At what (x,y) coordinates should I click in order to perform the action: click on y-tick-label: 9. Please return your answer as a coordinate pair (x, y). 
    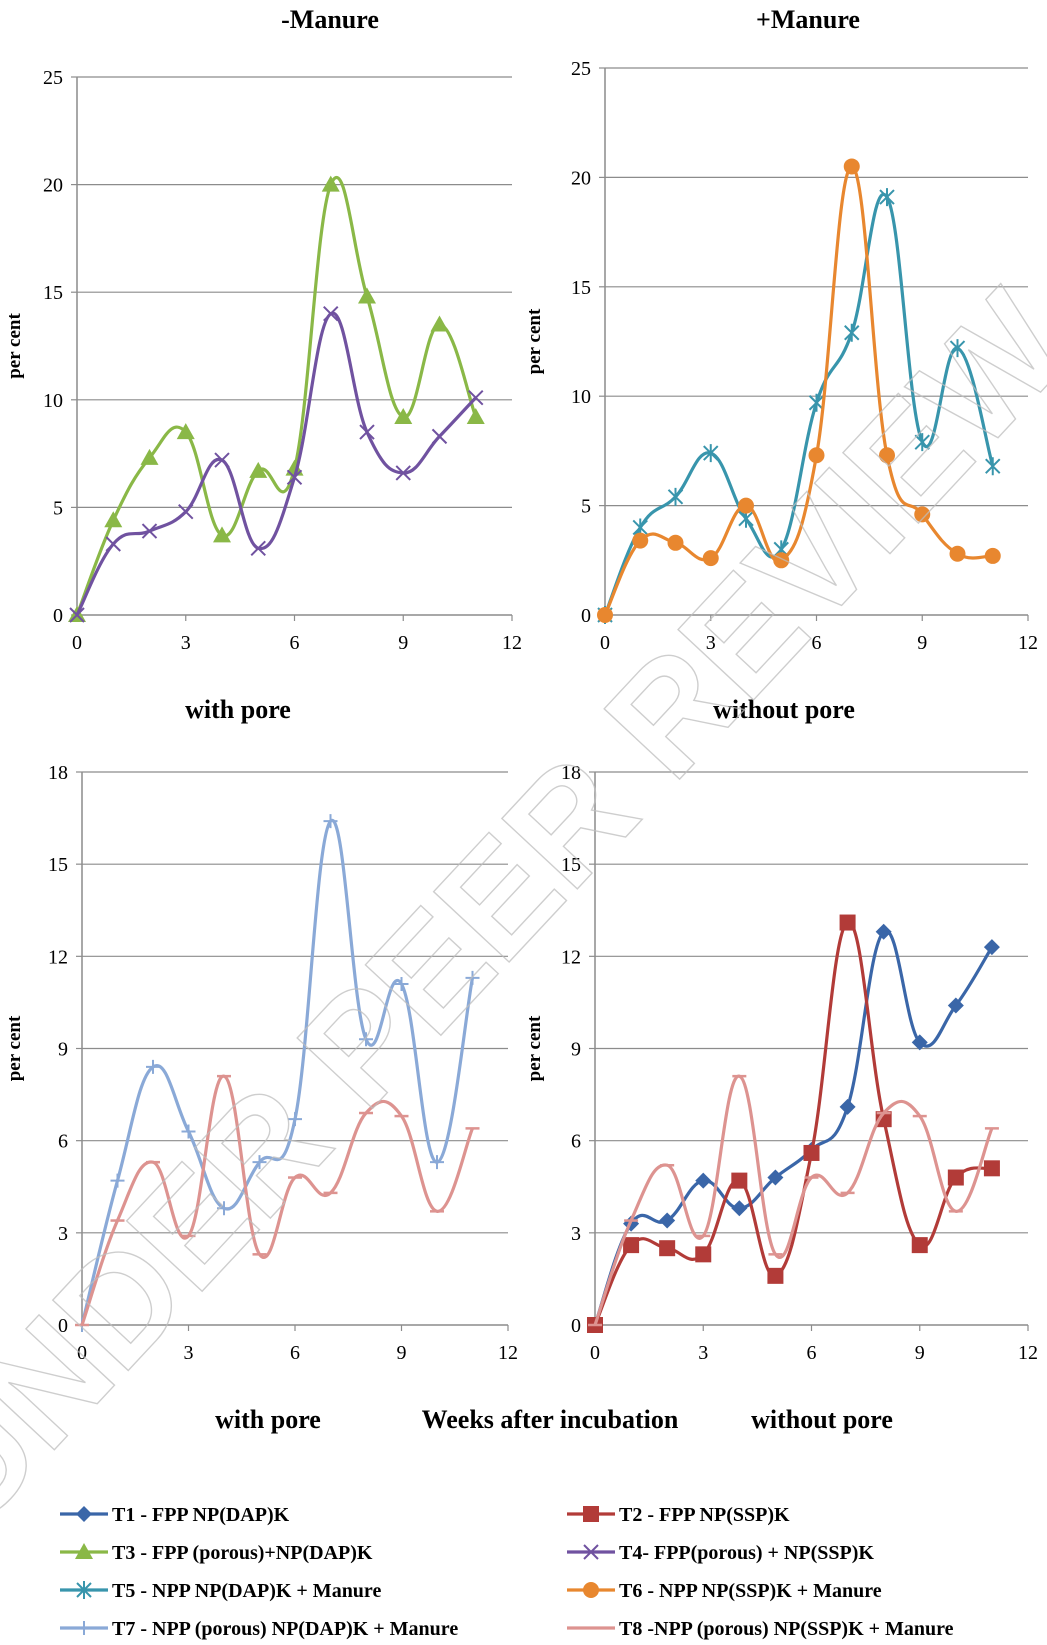
    Looking at the image, I should click on (576, 1050).